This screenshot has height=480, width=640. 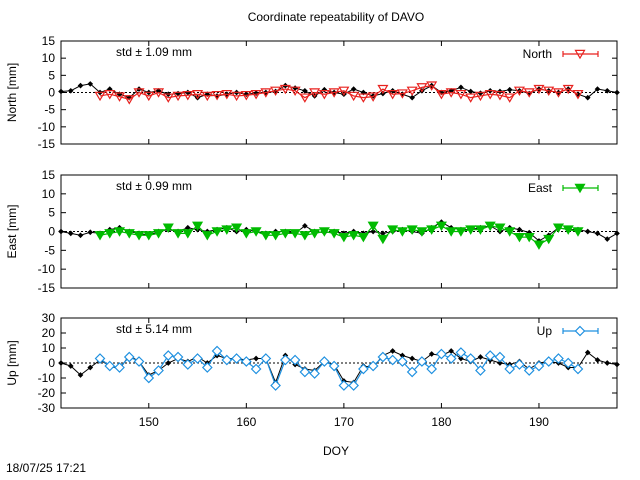 What do you see at coordinates (154, 52) in the screenshot?
I see `north-std-label: std ± 1.09 mm` at bounding box center [154, 52].